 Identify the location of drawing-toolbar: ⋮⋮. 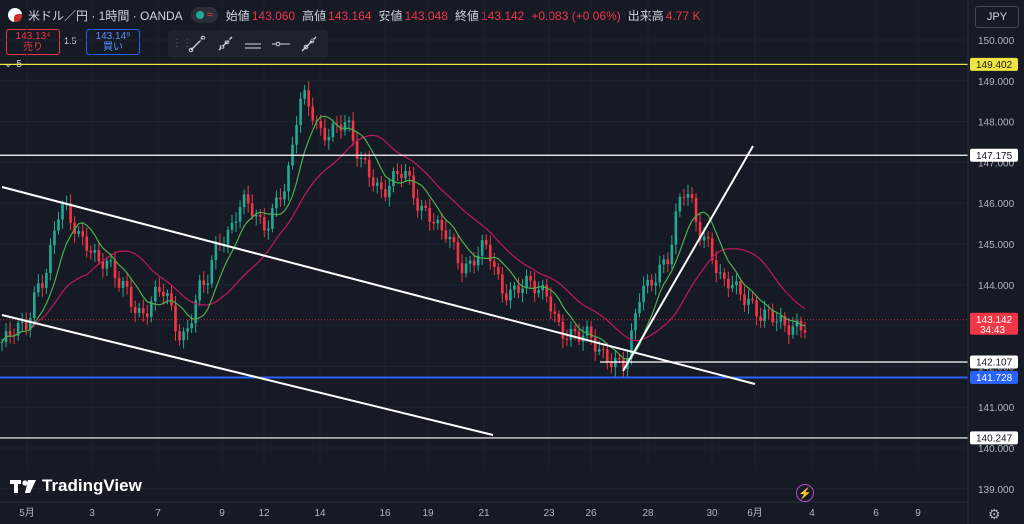
(248, 44).